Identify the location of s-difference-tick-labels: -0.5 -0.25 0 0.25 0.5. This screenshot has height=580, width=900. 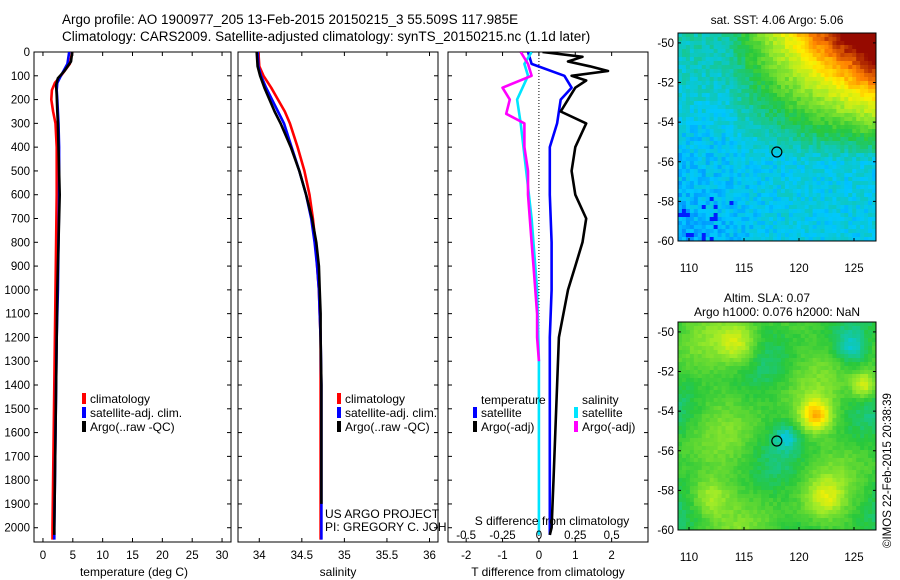
(537, 536).